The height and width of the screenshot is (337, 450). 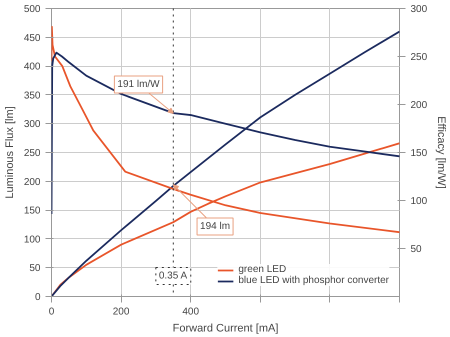 I want to click on annotation: 194 lm, so click(x=215, y=226).